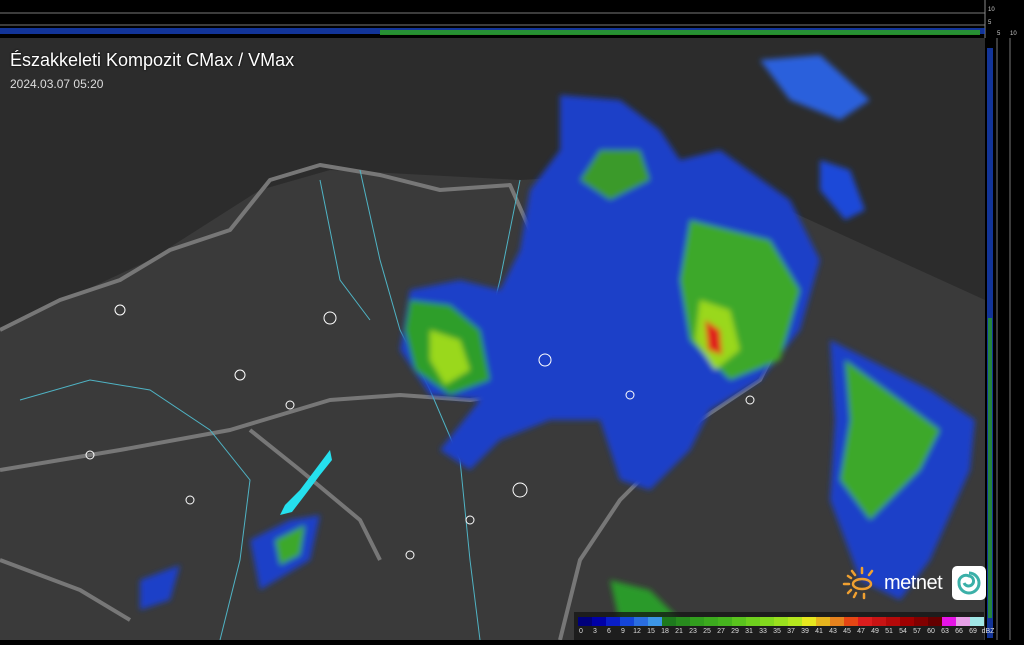  What do you see at coordinates (679, 631) in the screenshot?
I see `legend-label: 21` at bounding box center [679, 631].